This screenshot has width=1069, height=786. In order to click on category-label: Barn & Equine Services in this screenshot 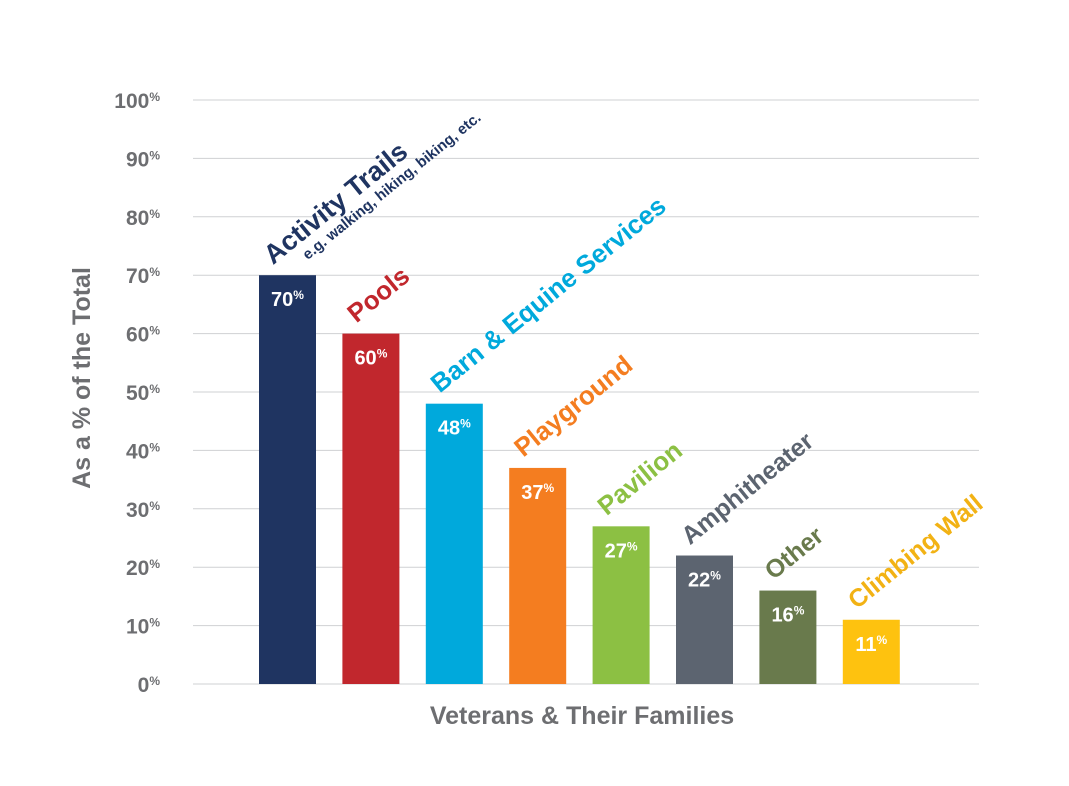, I will do `click(548, 294)`.